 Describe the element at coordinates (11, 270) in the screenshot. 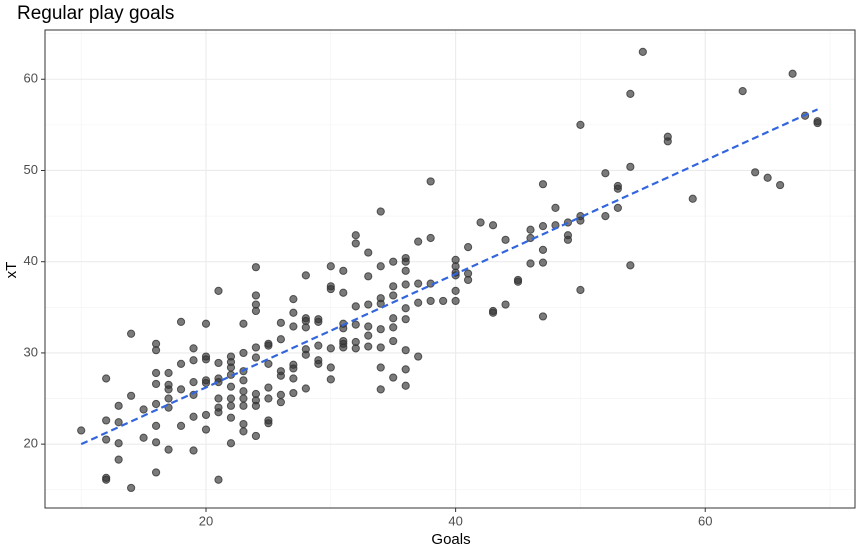

I see `y-axis-label: xT` at that location.